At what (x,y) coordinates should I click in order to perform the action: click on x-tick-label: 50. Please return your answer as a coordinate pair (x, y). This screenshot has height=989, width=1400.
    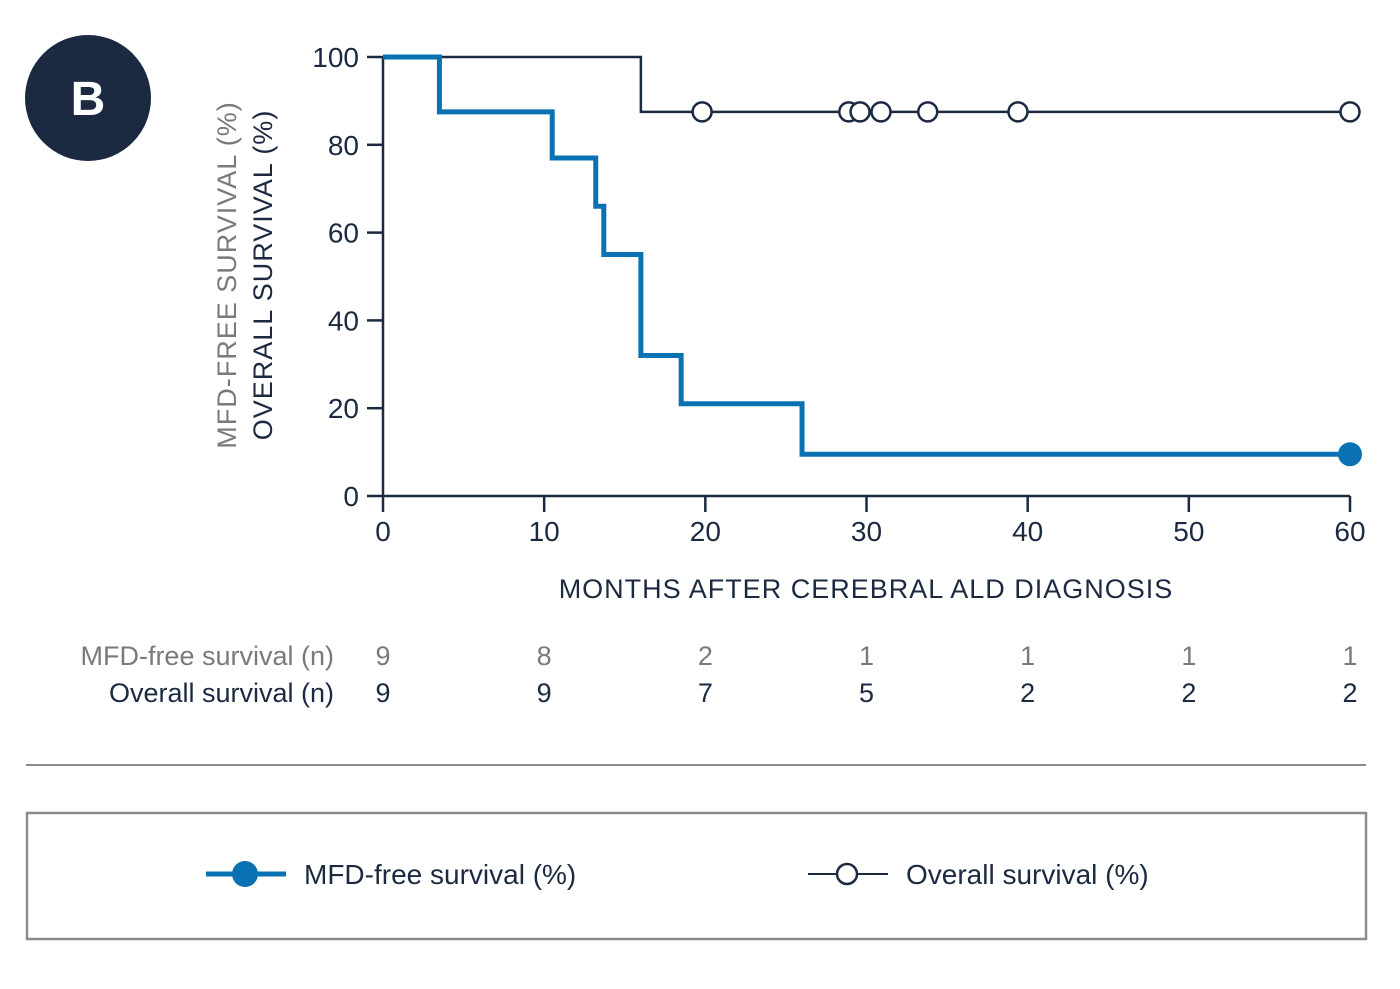
    Looking at the image, I should click on (1188, 531).